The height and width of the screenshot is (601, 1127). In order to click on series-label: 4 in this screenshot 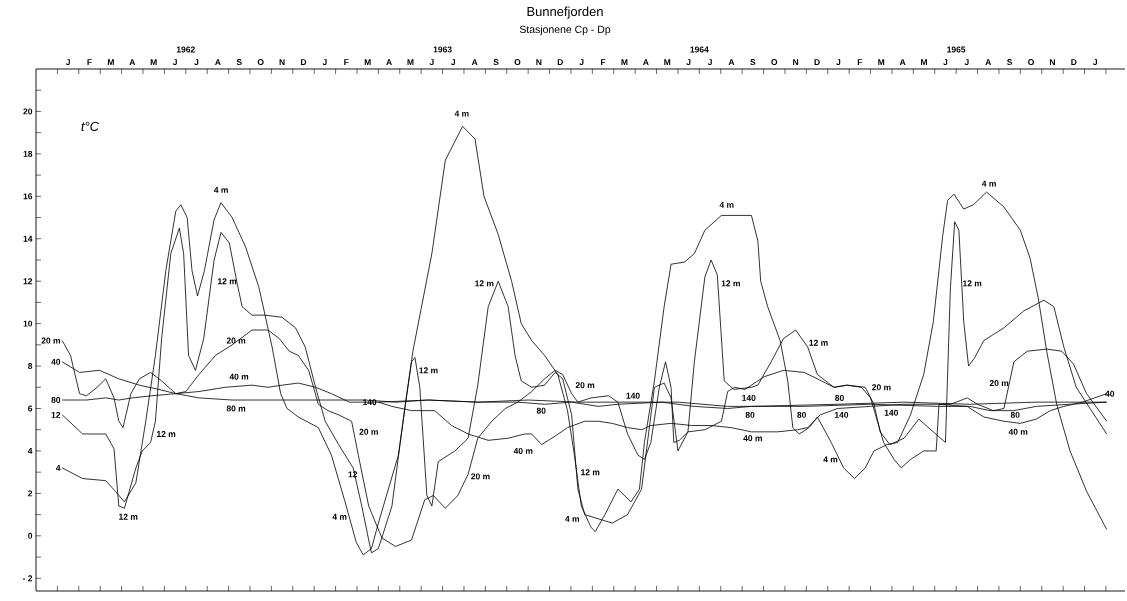, I will do `click(58, 468)`.